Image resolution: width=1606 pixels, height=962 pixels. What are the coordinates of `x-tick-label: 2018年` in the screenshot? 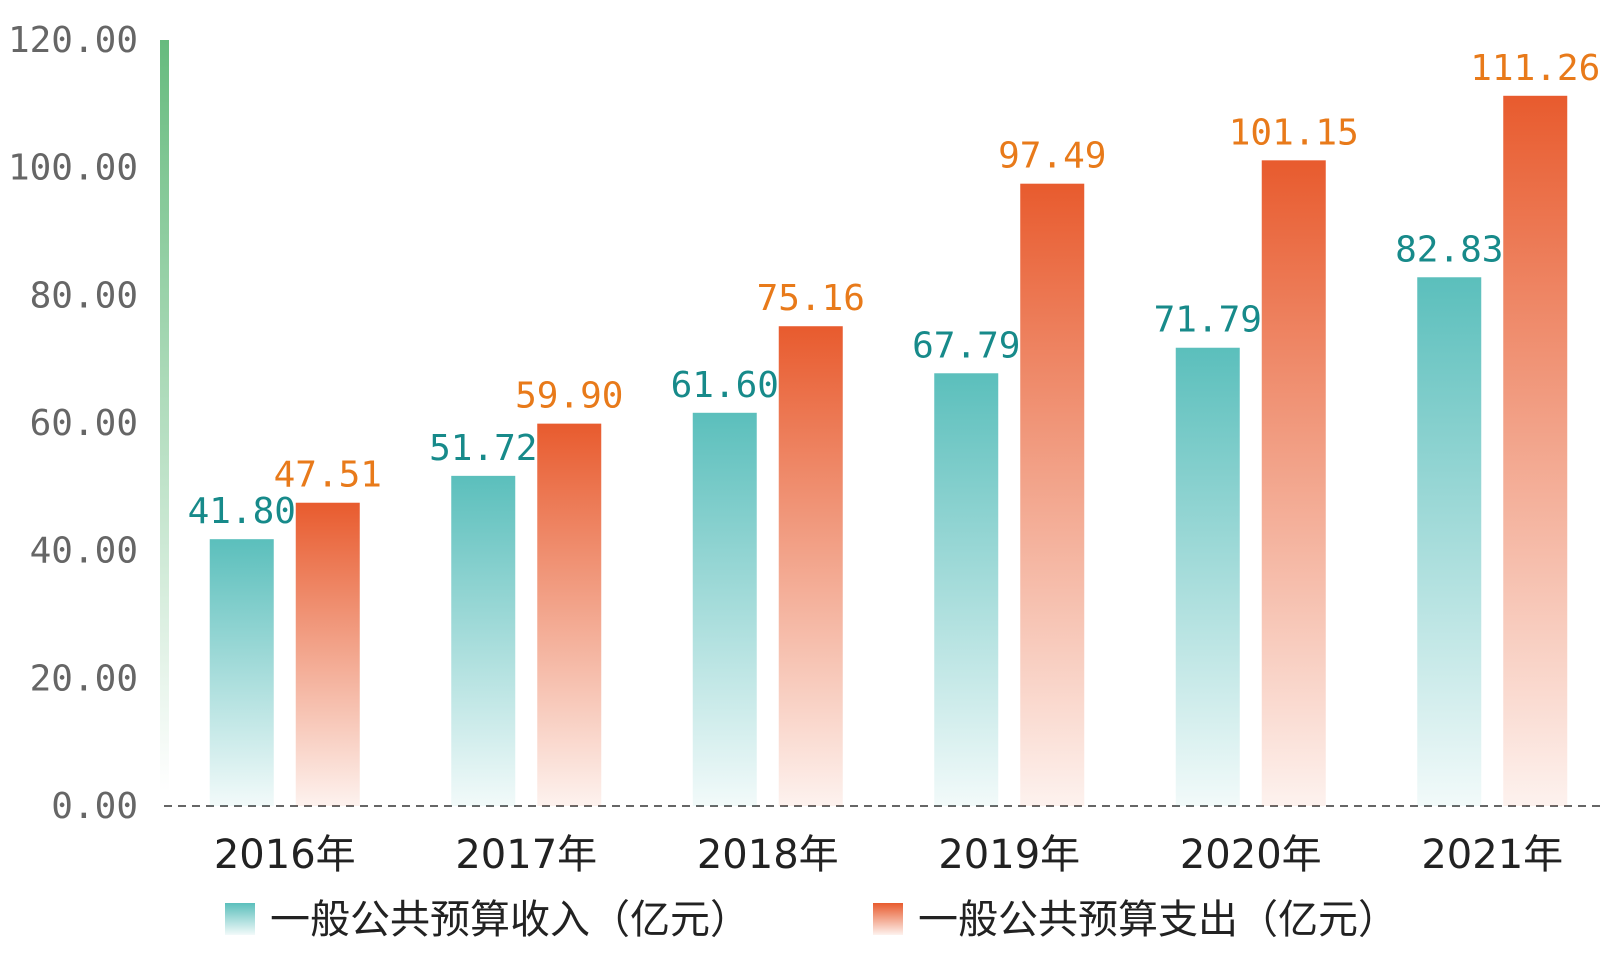 It's located at (768, 855).